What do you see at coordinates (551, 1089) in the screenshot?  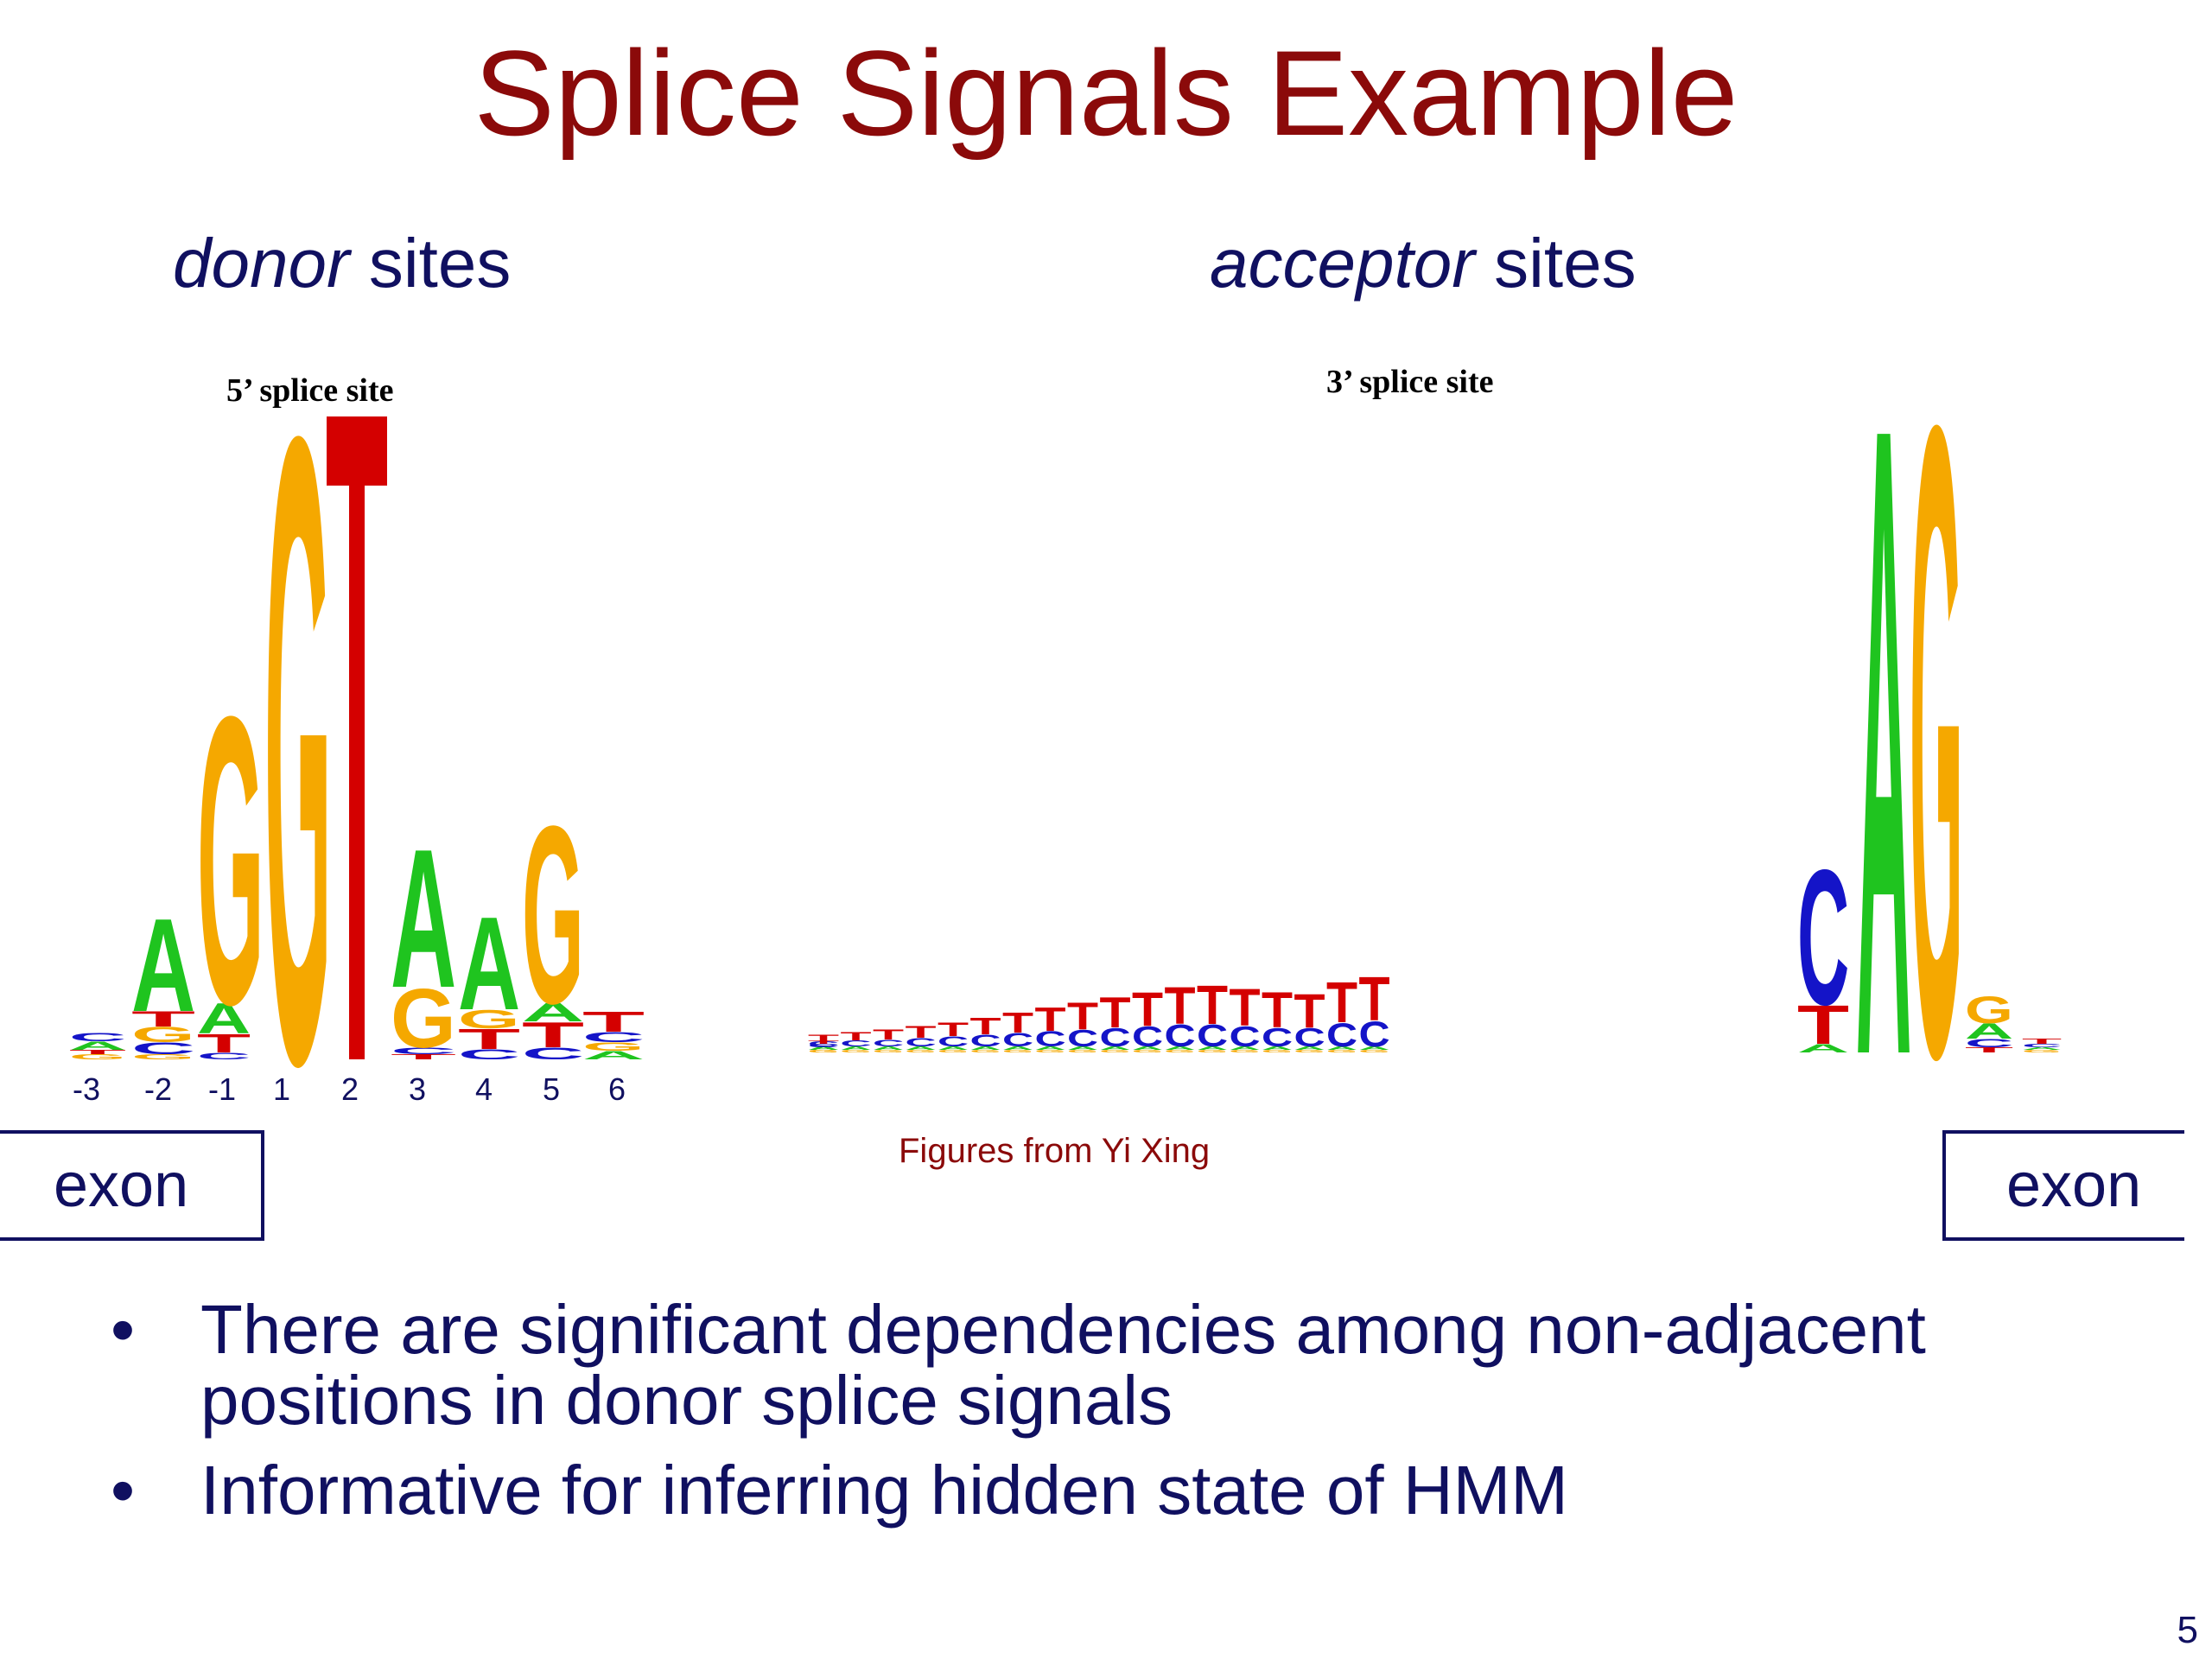 I see `position-label: 5` at bounding box center [551, 1089].